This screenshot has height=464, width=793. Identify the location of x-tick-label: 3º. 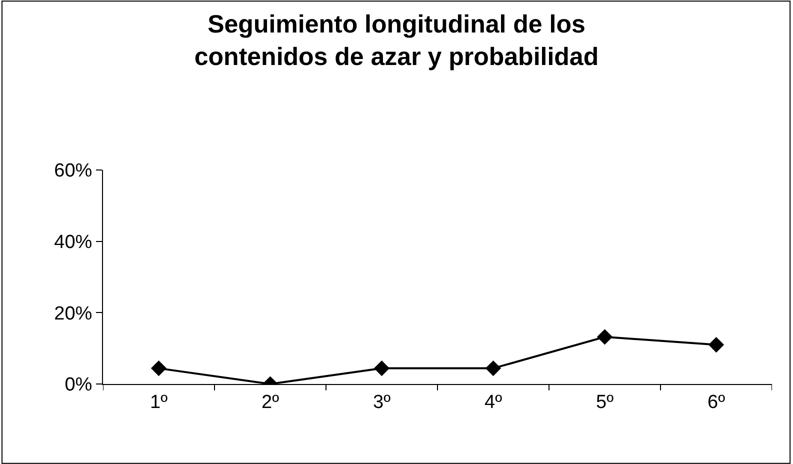
(381, 402).